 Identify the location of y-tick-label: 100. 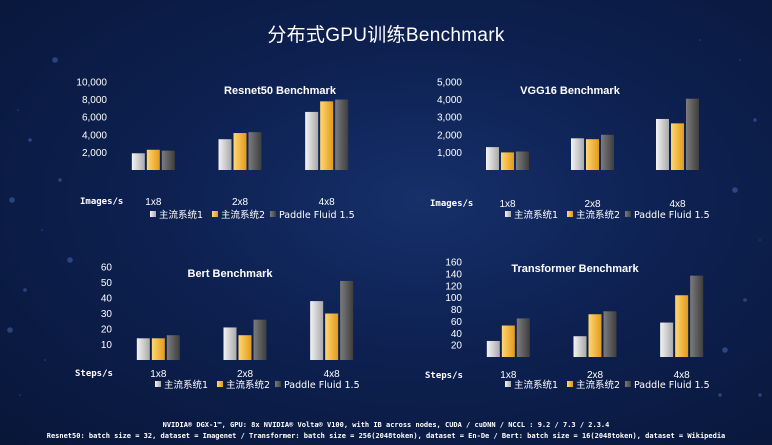
(453, 298).